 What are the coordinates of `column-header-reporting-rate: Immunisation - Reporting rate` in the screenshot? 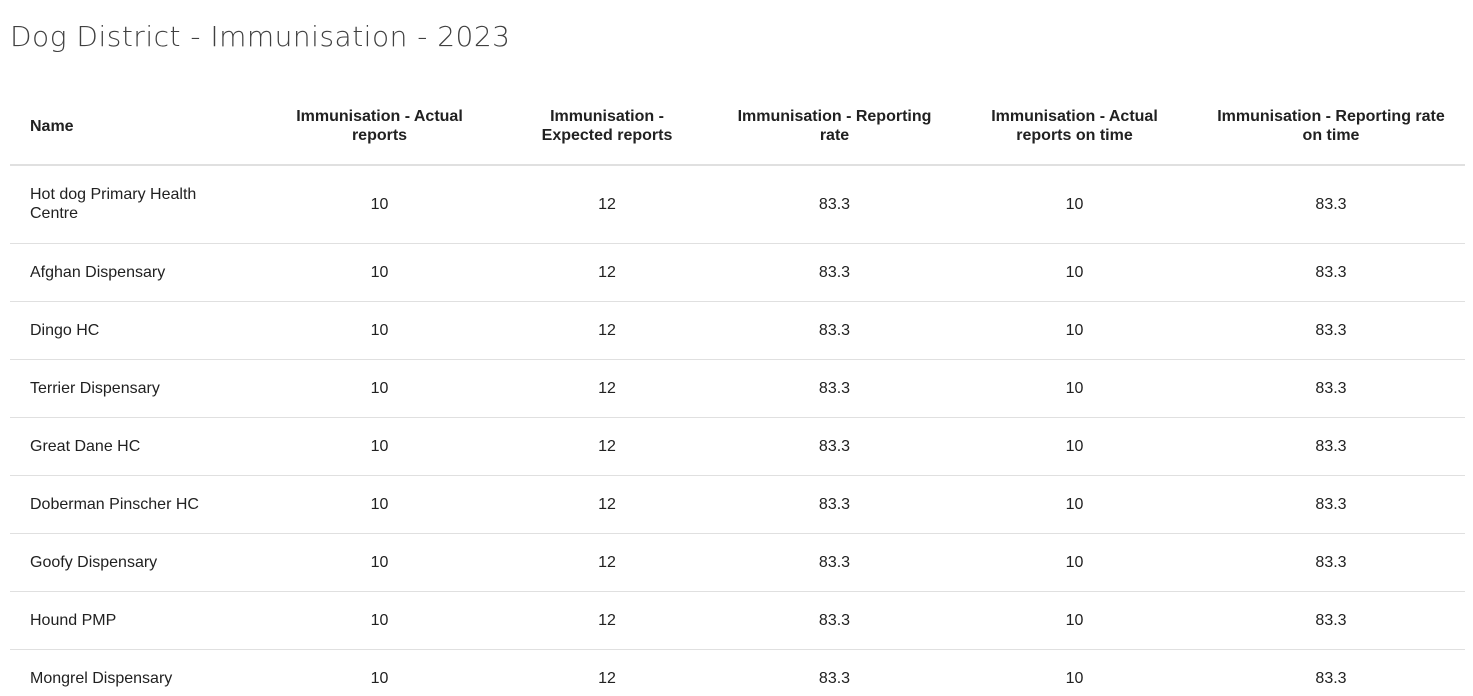 It's located at (834, 127).